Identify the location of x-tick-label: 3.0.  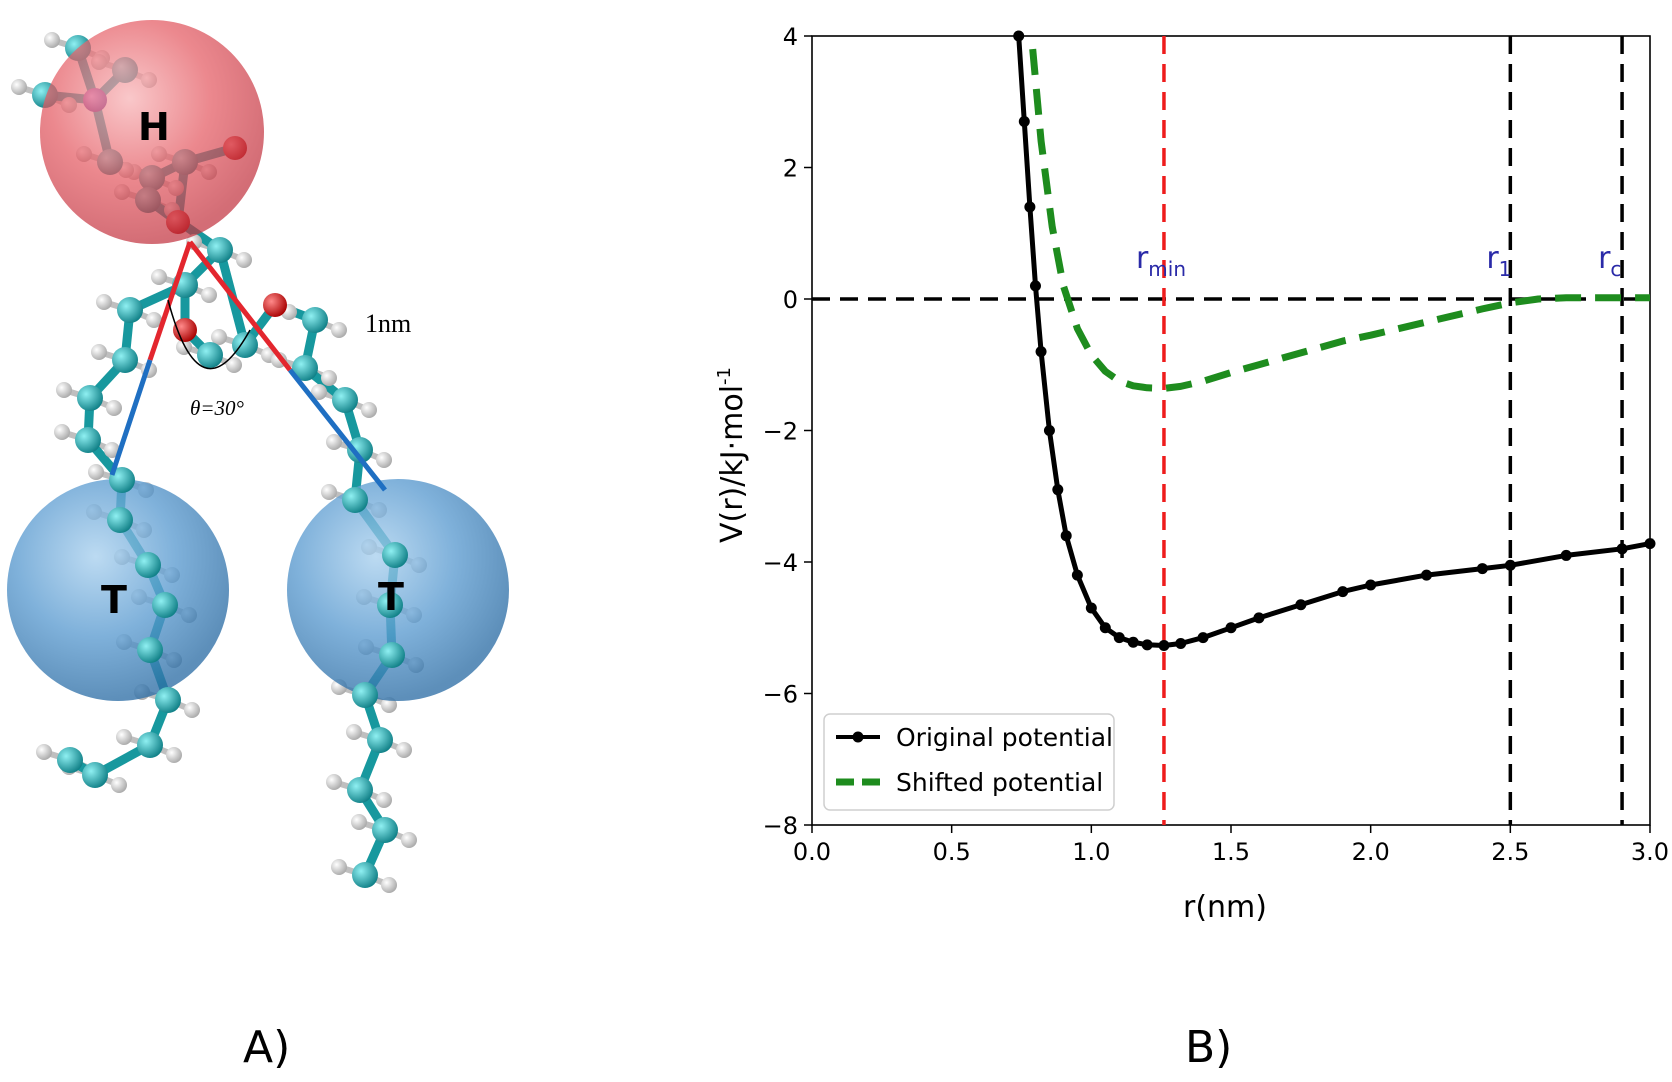
(1650, 852).